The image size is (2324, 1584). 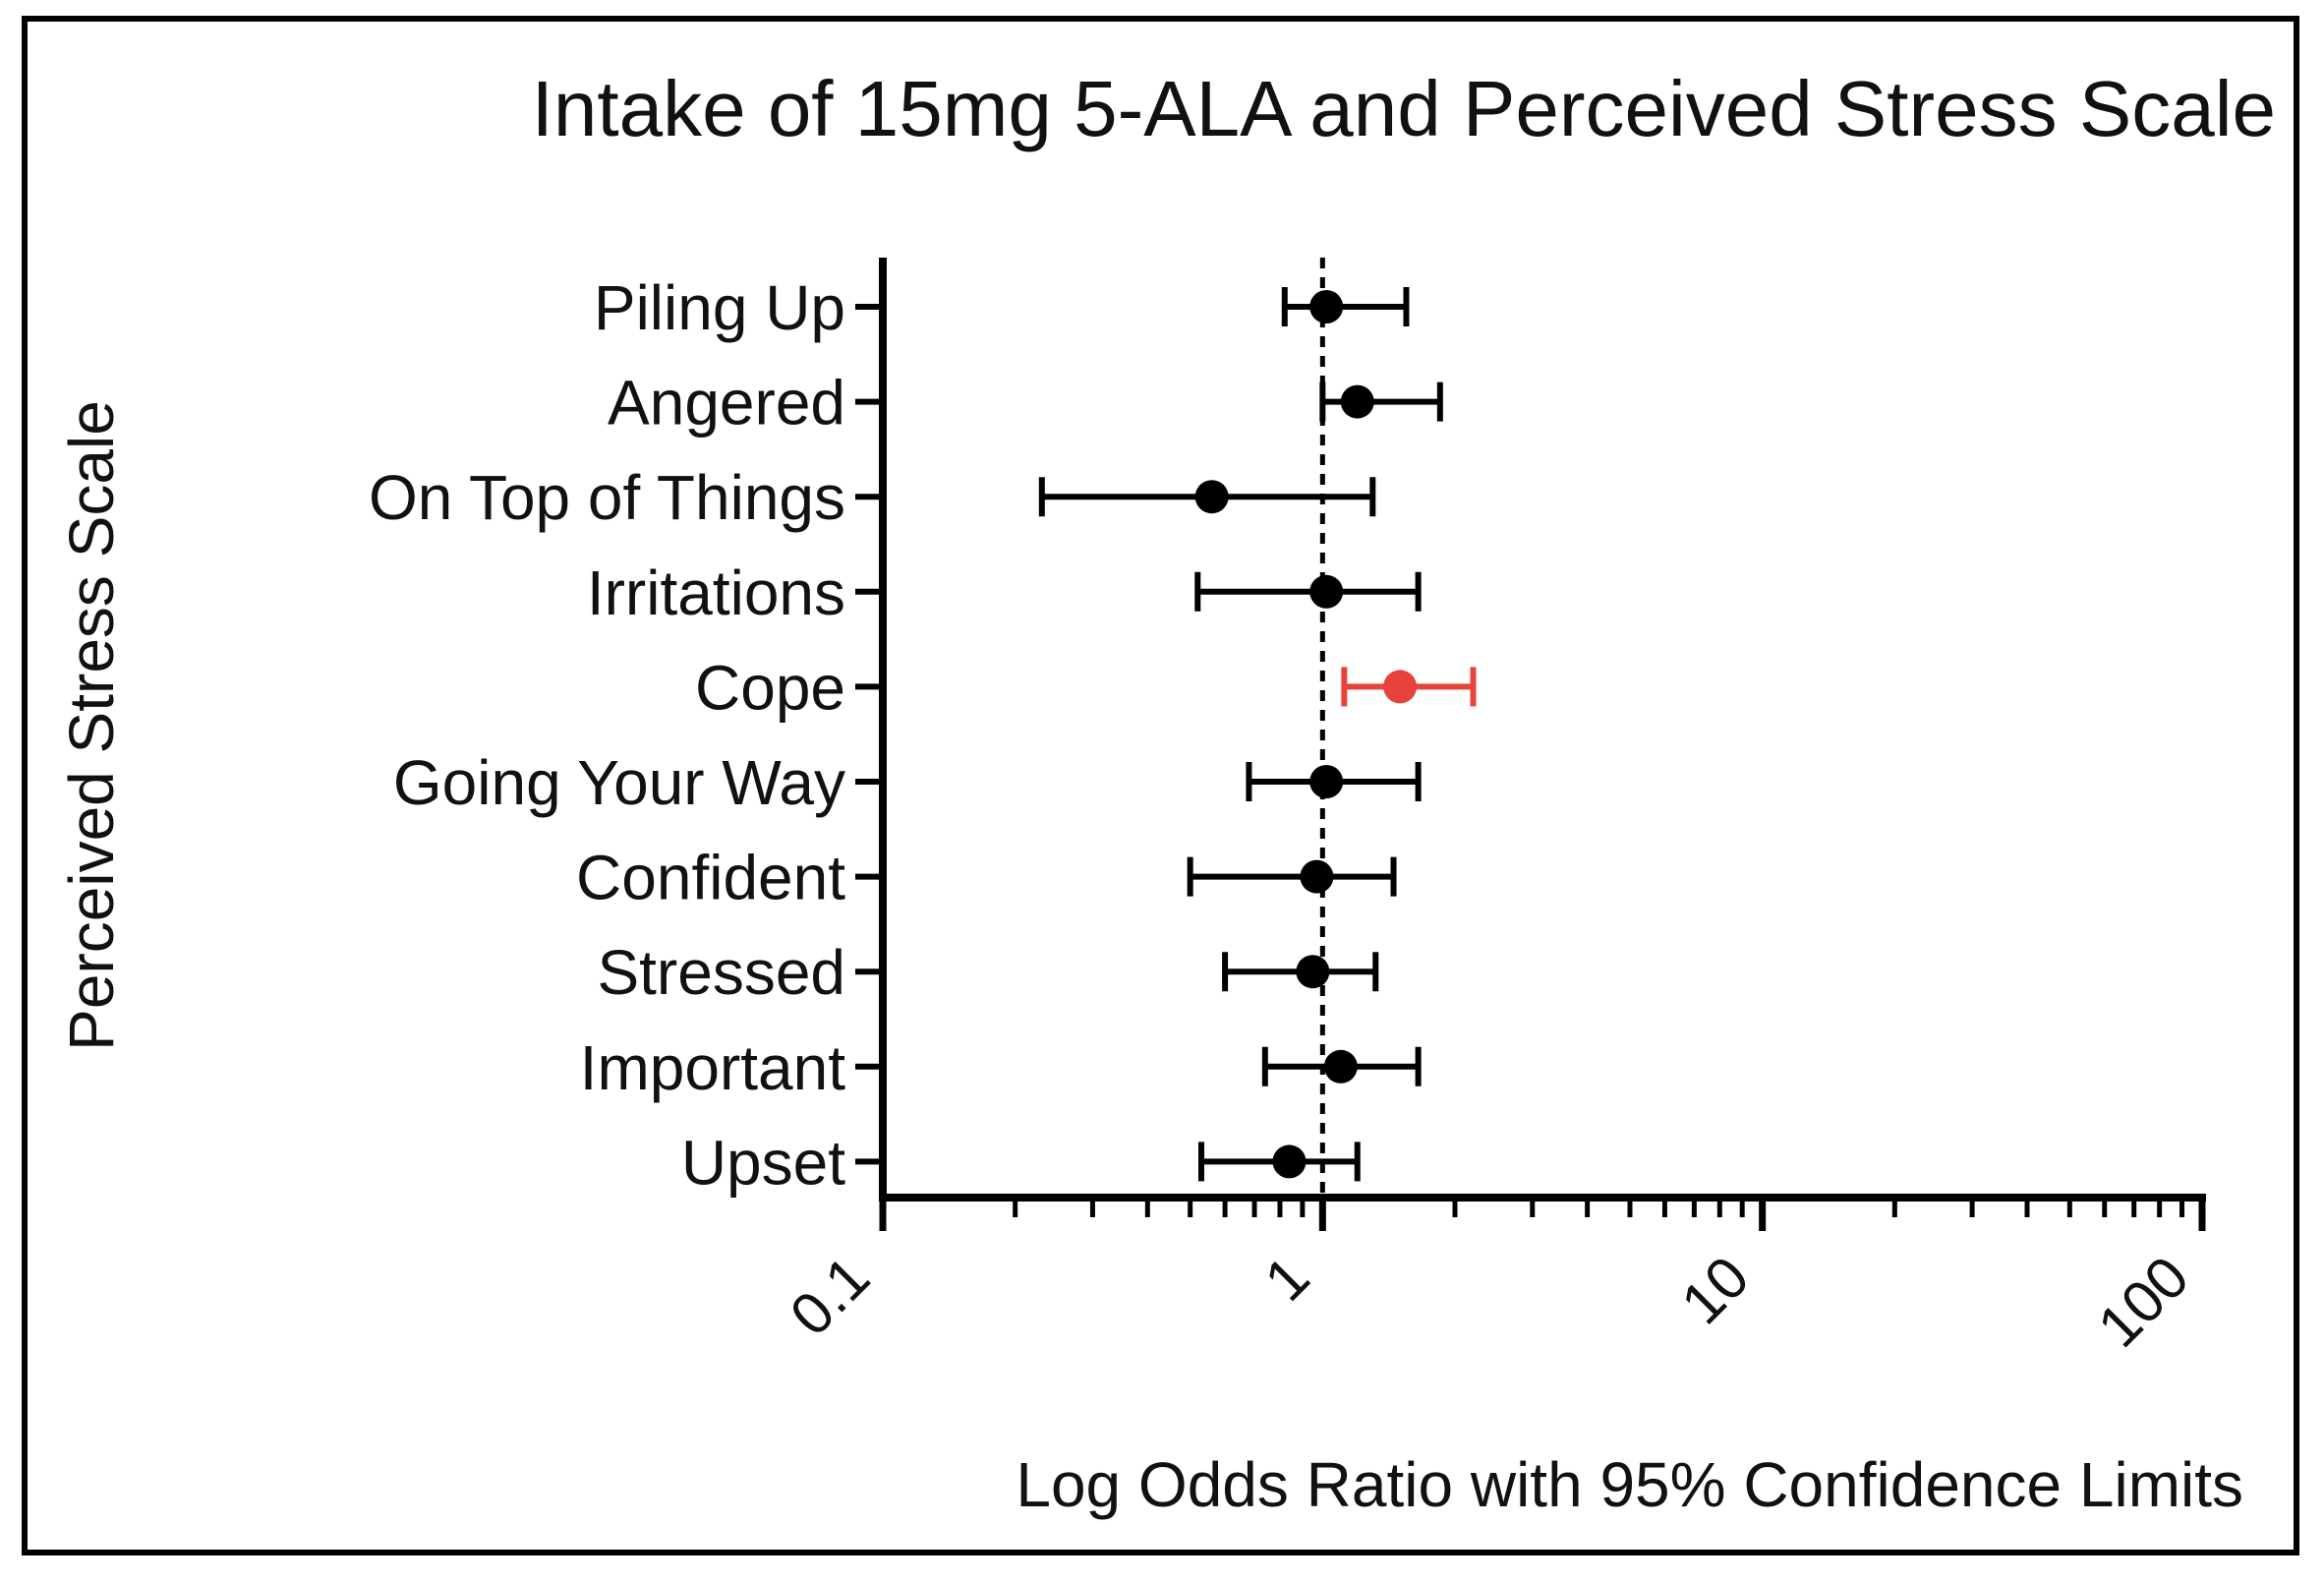 I want to click on category-label: Confident, so click(x=710, y=878).